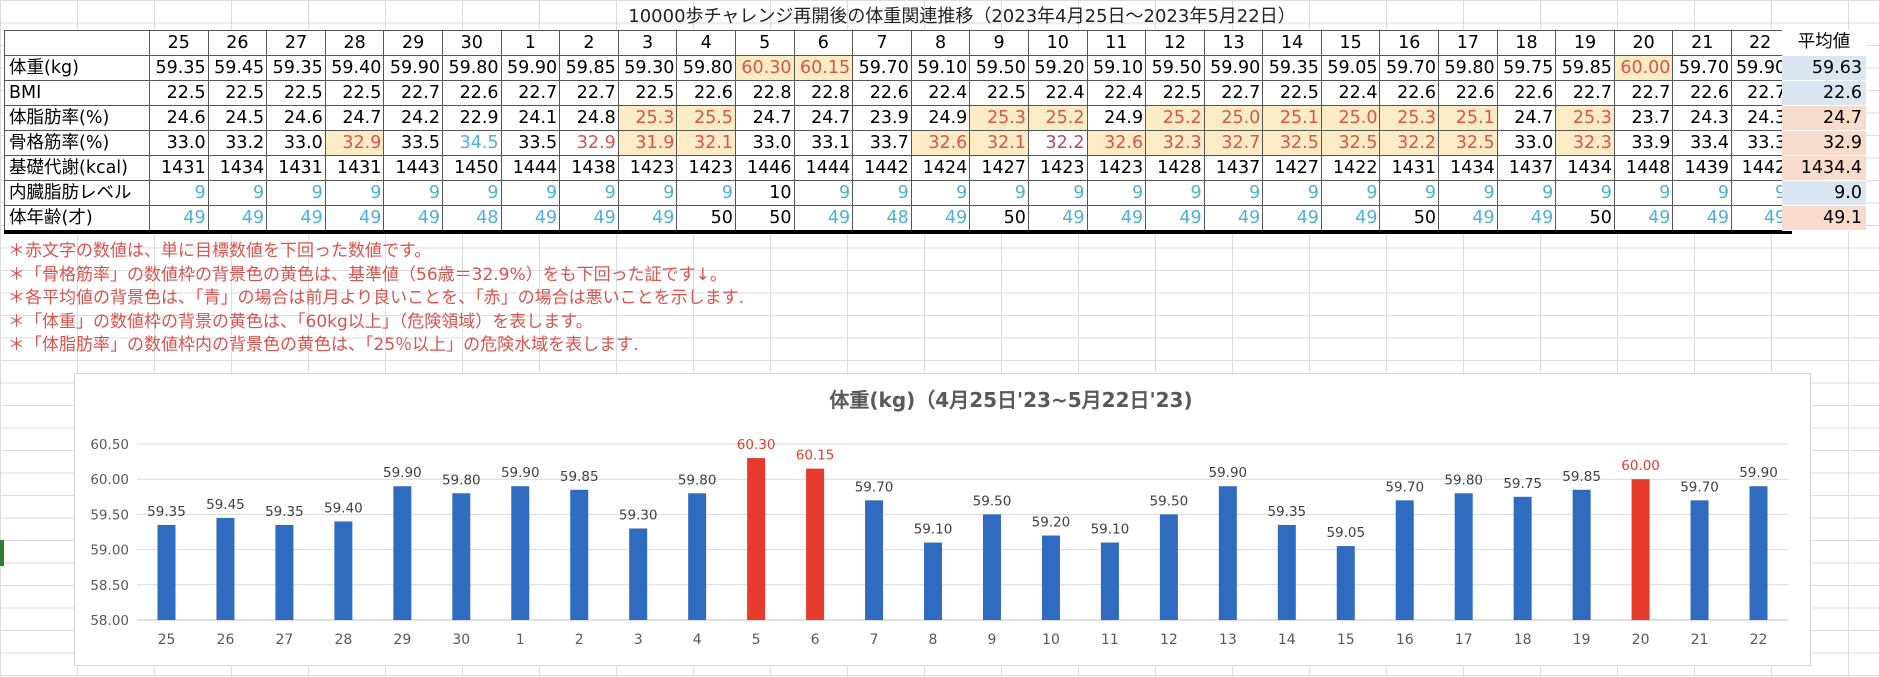 This screenshot has height=677, width=1879. I want to click on day-header: 28, so click(354, 43).